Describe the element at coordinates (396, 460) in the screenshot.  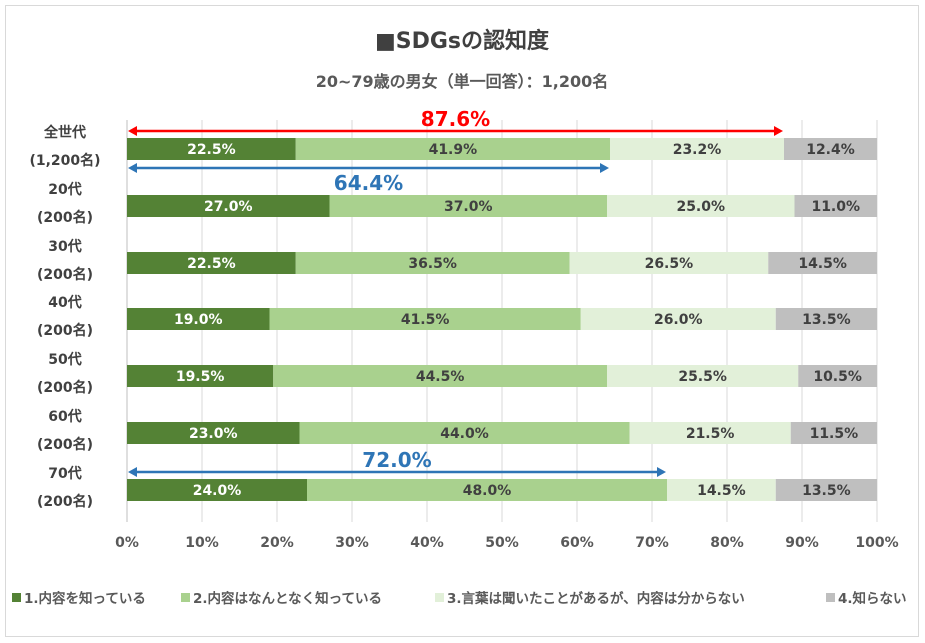
I see `annotation-label: 72.0%` at that location.